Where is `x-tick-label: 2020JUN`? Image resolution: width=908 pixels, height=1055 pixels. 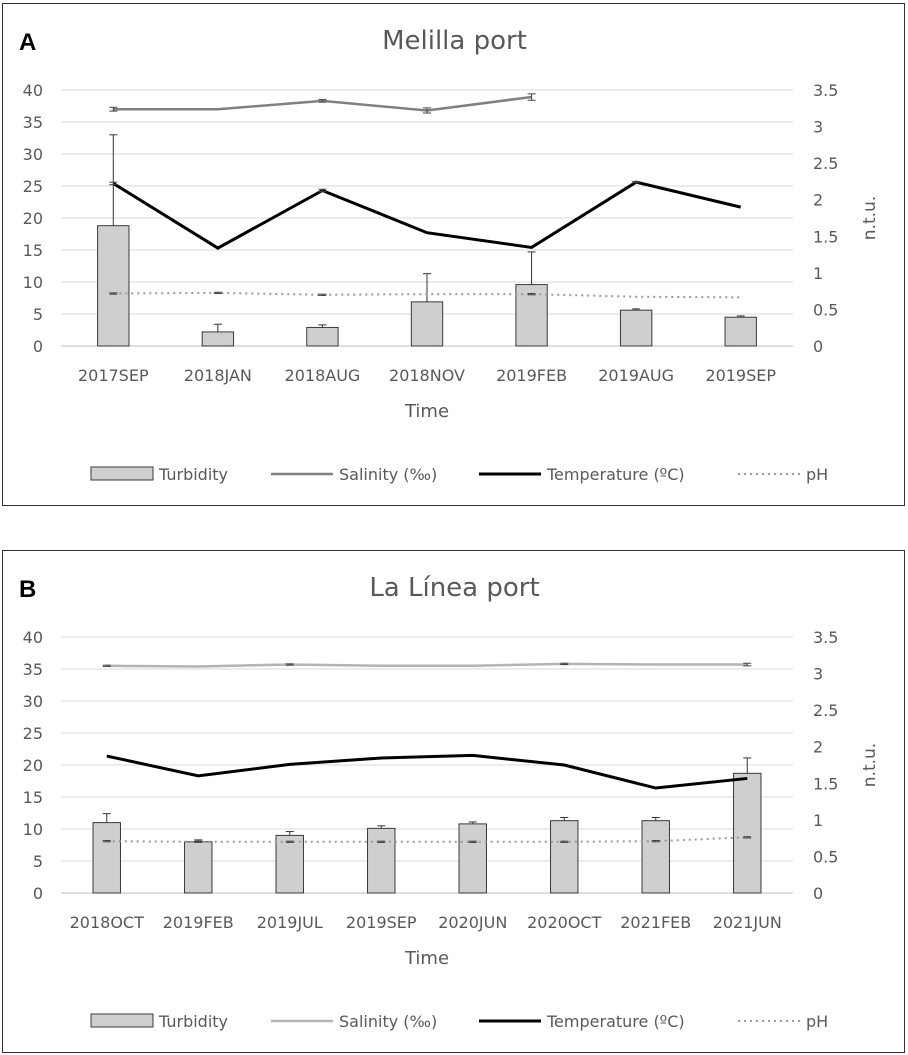
x-tick-label: 2020JUN is located at coordinates (472, 922).